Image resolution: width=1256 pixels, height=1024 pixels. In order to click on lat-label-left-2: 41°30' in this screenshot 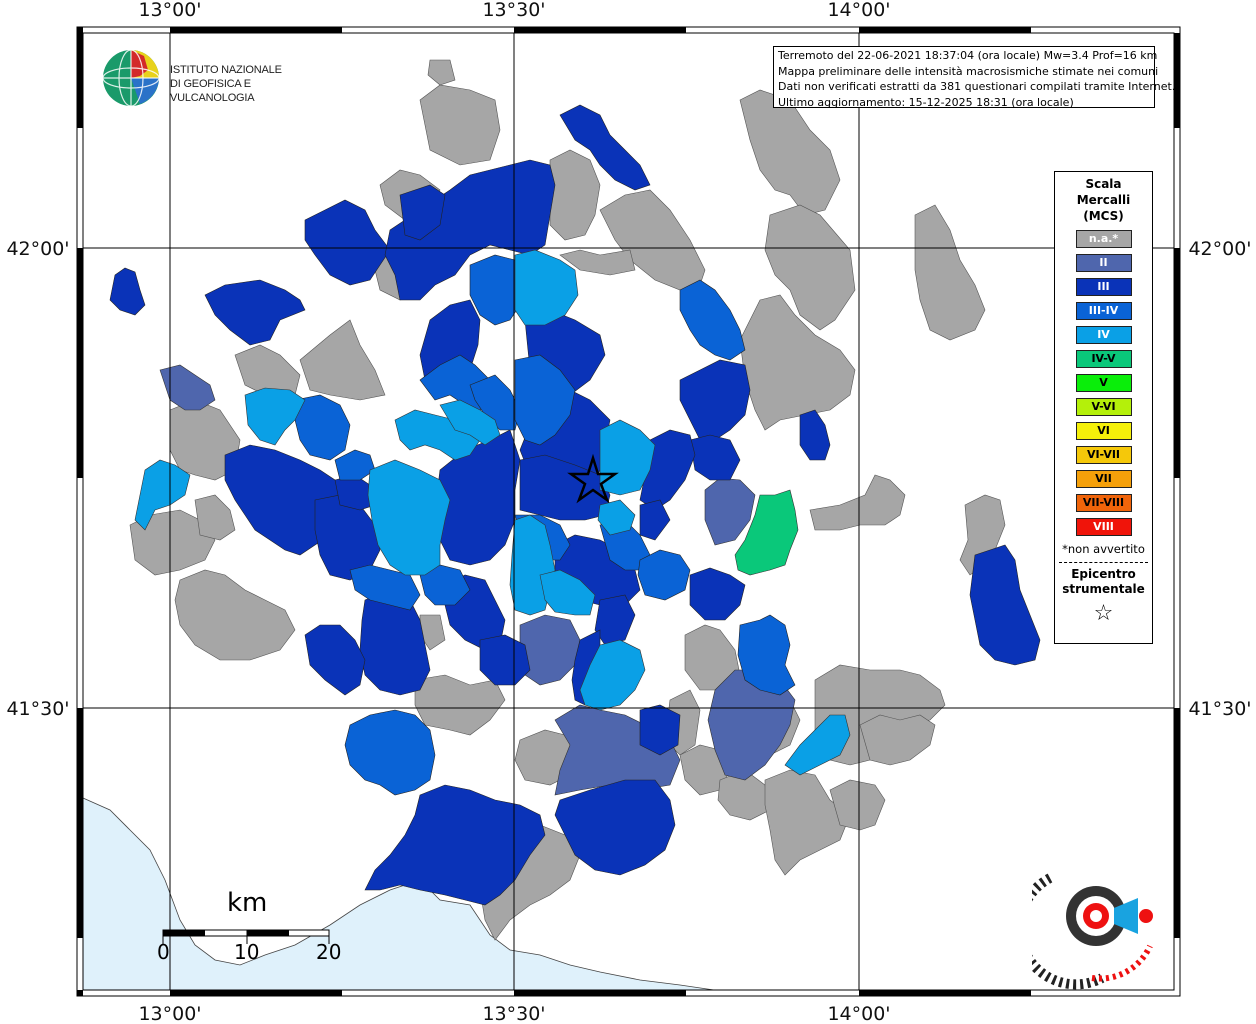, I will do `click(37, 709)`.